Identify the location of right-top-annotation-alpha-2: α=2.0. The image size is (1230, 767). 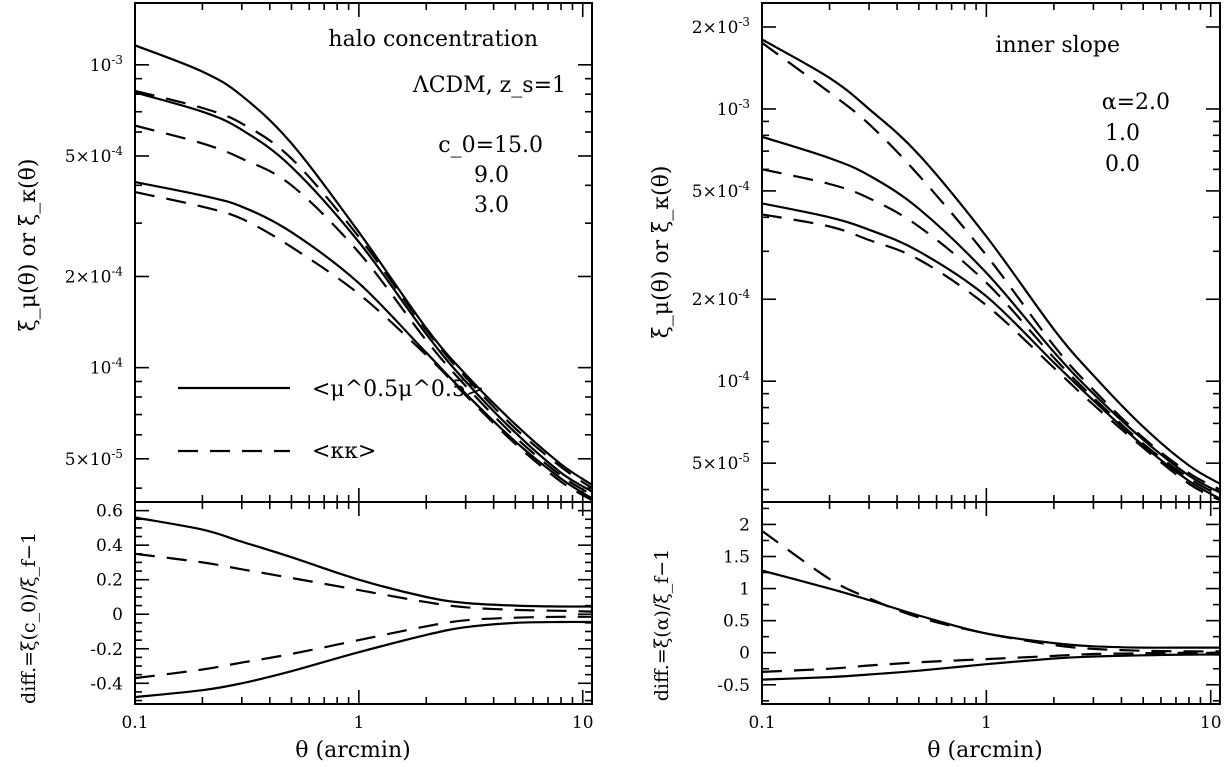
(1136, 102).